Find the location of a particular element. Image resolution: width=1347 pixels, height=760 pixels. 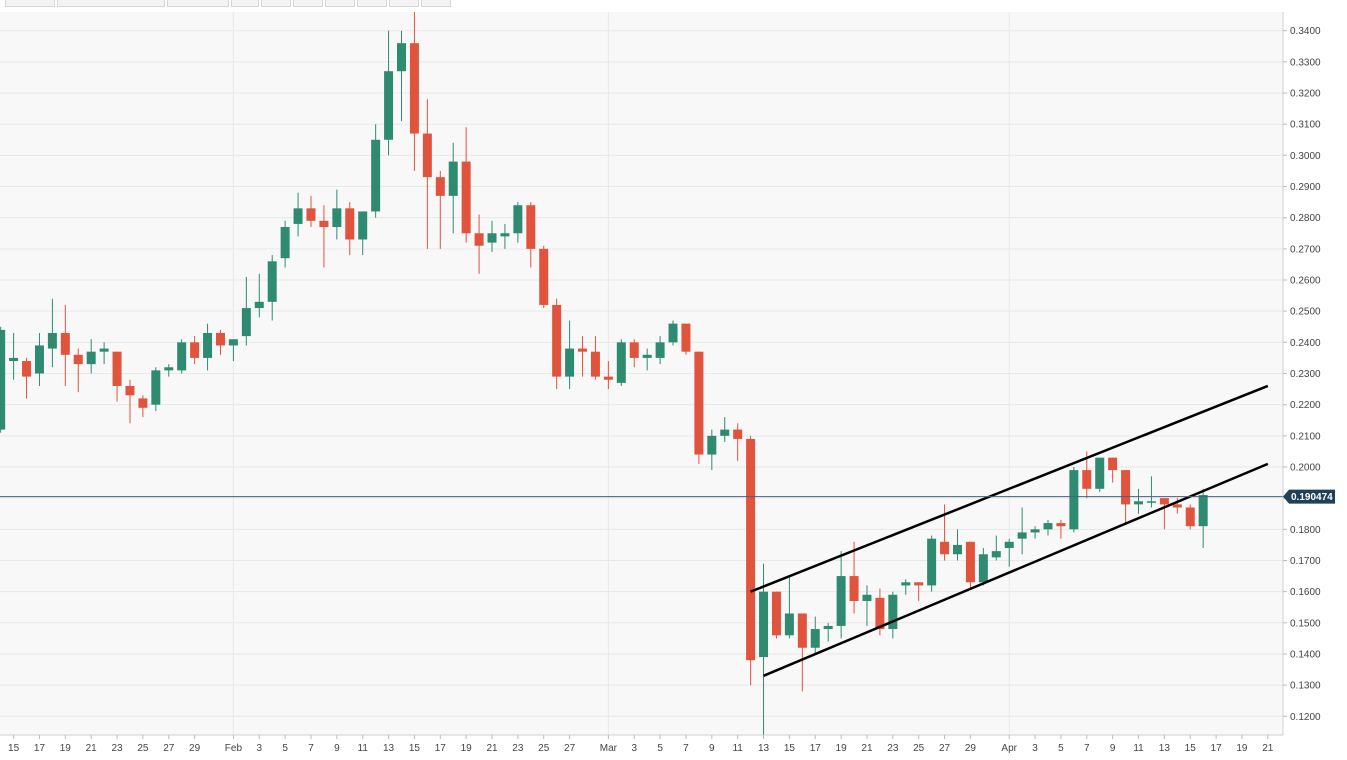

y-tick-label: 0.1500 is located at coordinates (1305, 623).